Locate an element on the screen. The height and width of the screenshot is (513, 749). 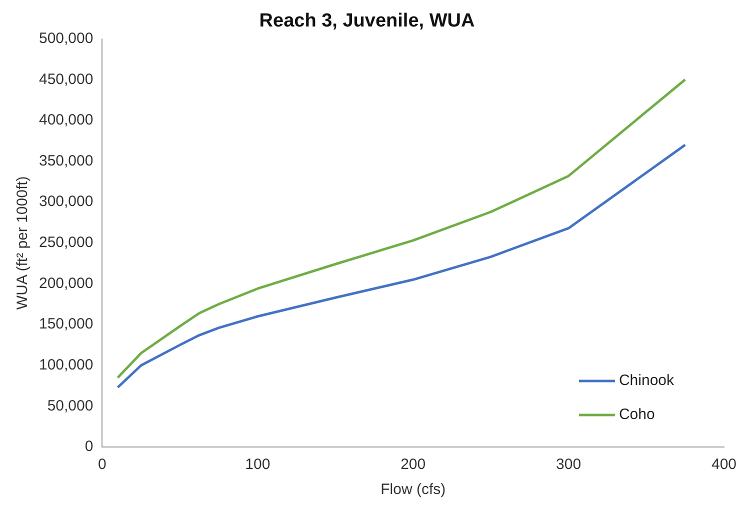
y-axis-title: WUA (ft² per 1000ft) is located at coordinates (23, 243).